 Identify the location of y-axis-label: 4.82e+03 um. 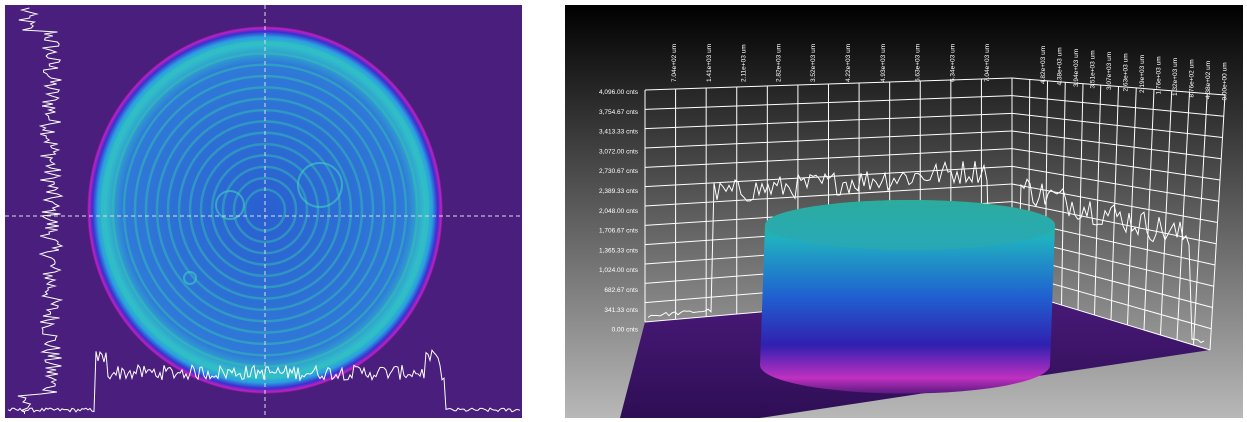
(1043, 65).